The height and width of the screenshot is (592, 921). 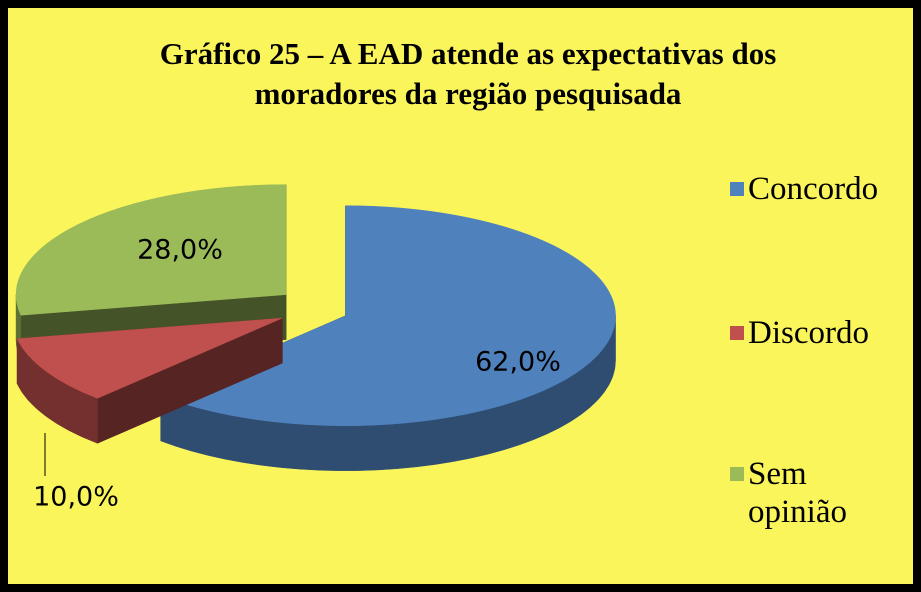 I want to click on data-label: 28,0%, so click(x=180, y=250).